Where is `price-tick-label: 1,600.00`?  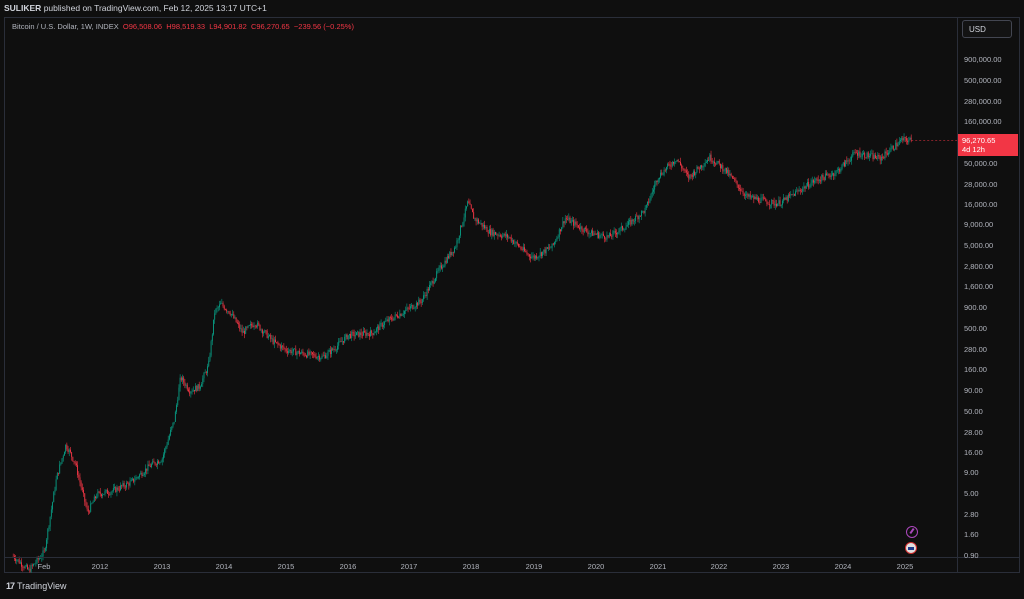 price-tick-label: 1,600.00 is located at coordinates (979, 287).